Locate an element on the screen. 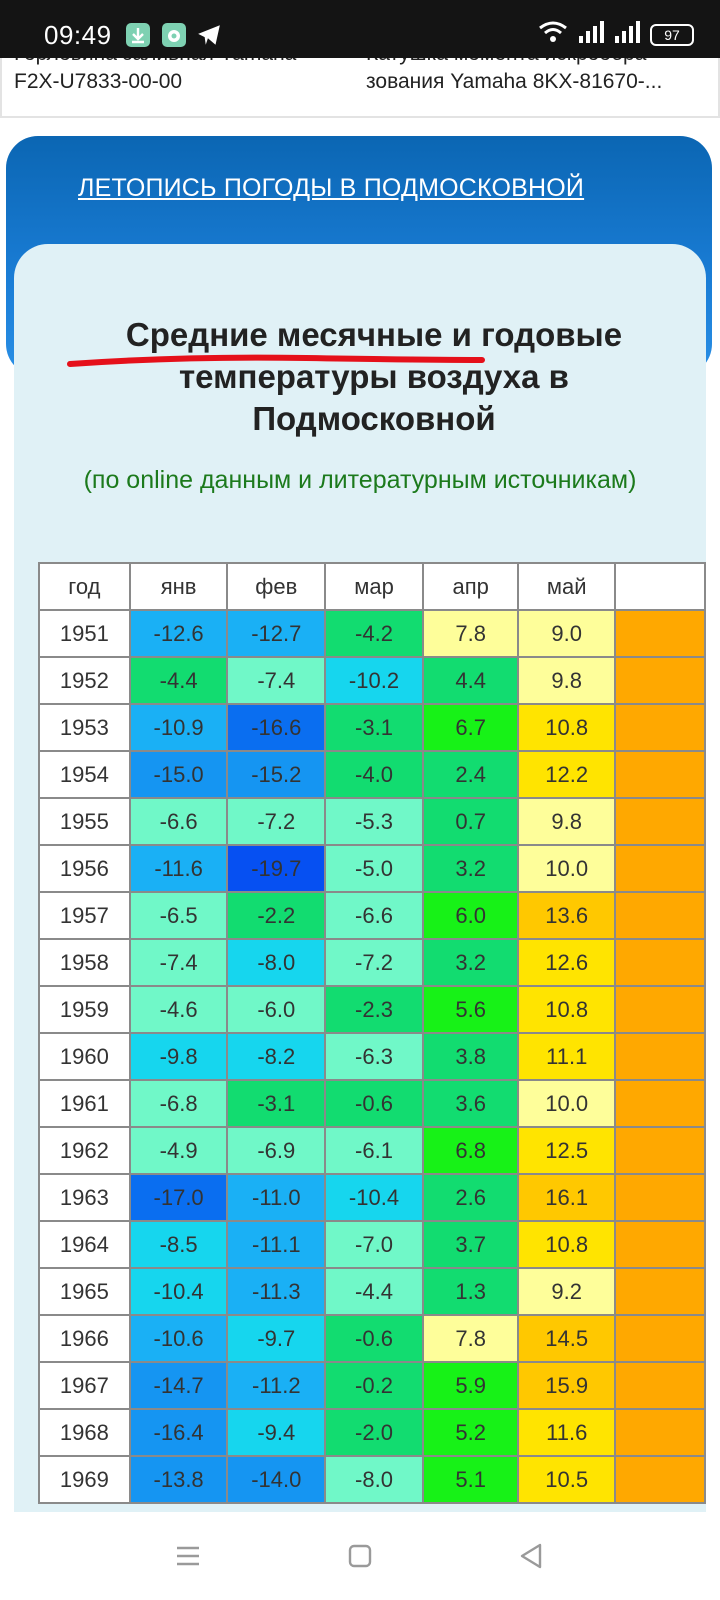 This screenshot has width=720, height=1600. temperature-cell: 13.6 is located at coordinates (566, 915).